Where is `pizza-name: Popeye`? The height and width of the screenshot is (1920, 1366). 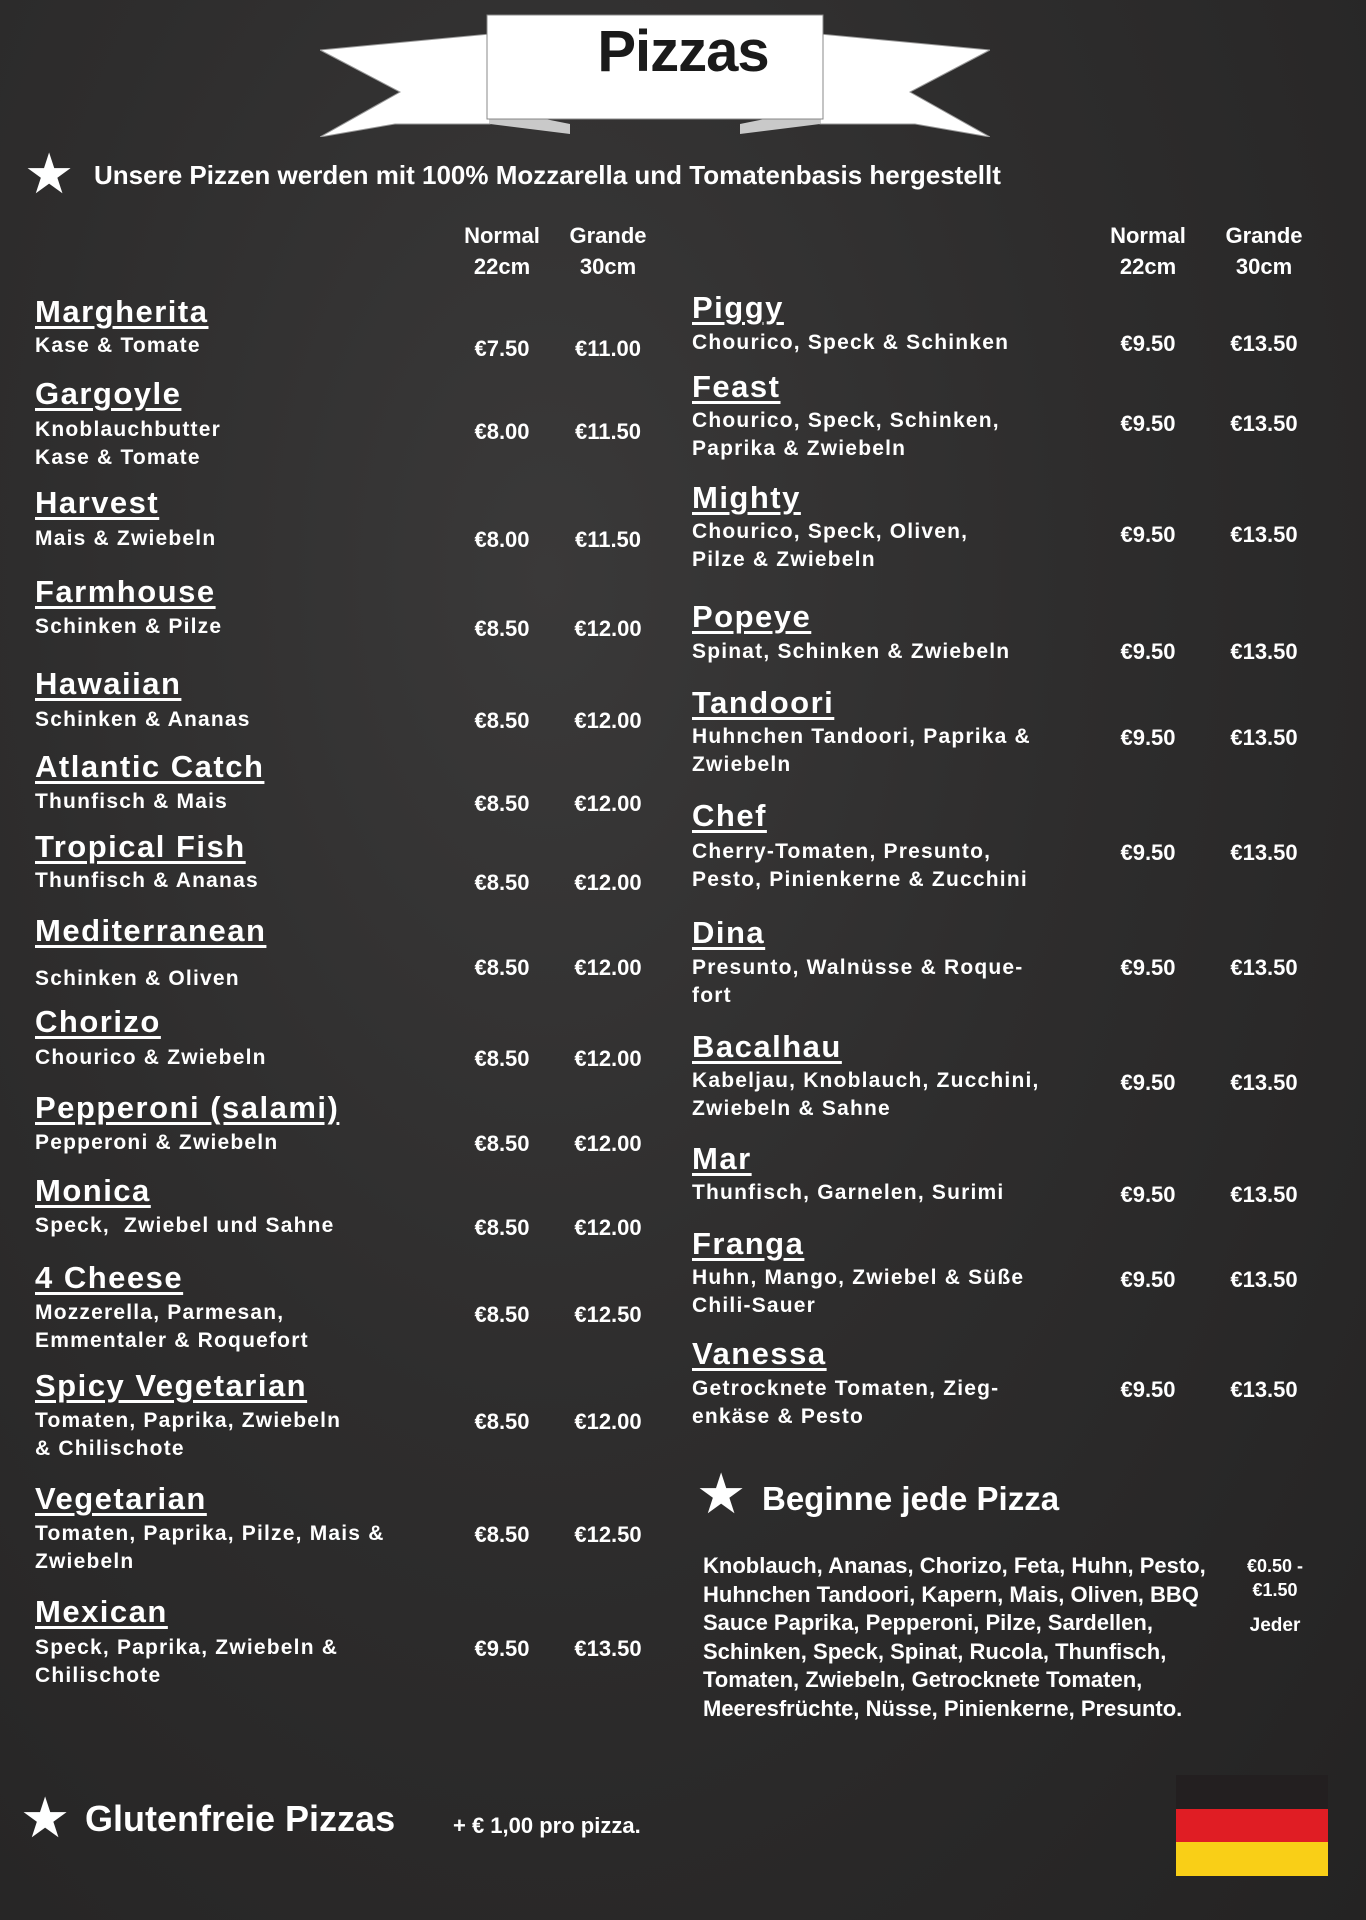 pizza-name: Popeye is located at coordinates (752, 616).